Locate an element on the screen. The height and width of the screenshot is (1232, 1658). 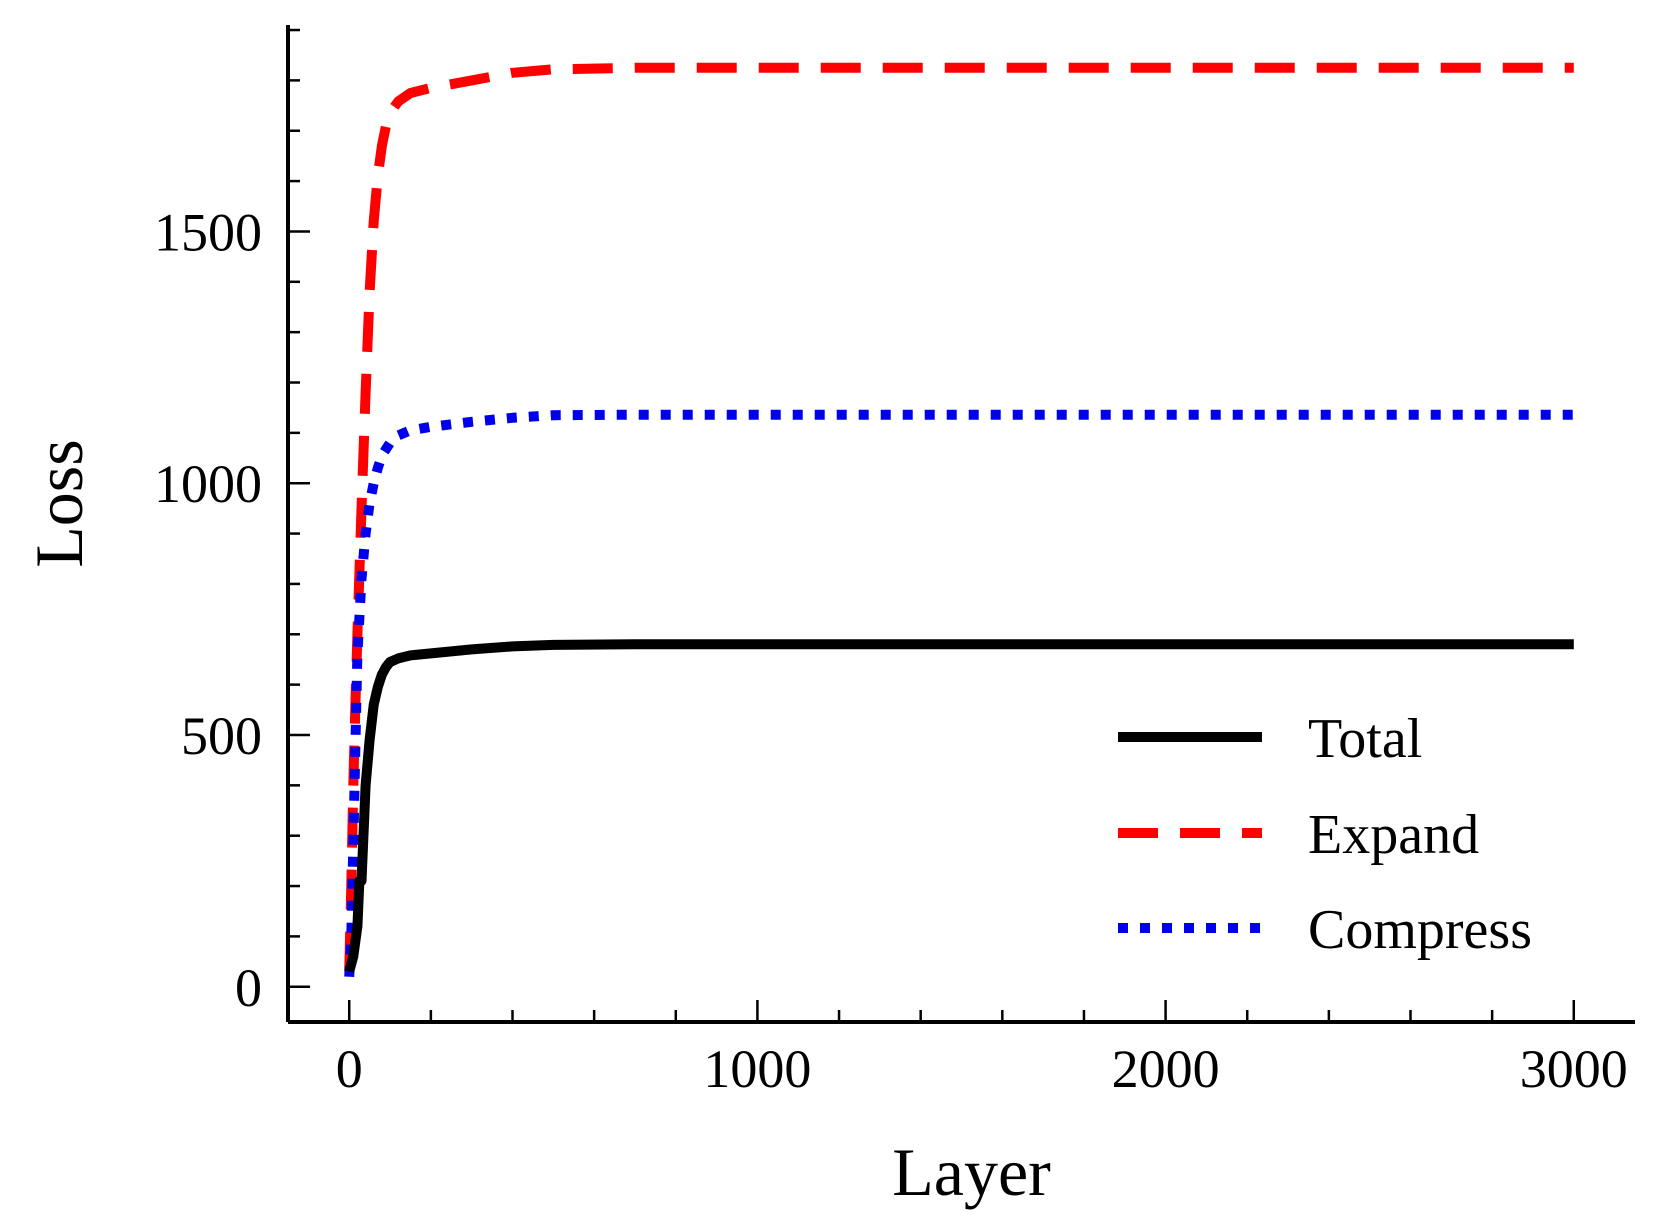
x-tick-label: 3000 is located at coordinates (1574, 1069).